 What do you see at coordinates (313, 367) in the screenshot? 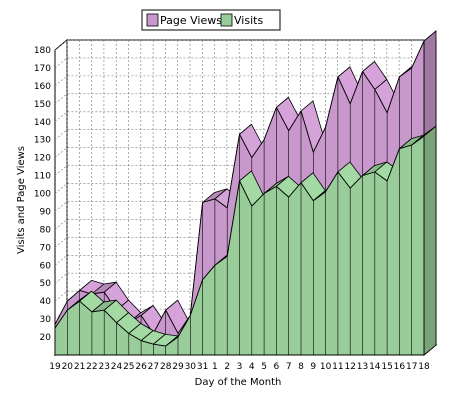
I see `x-tick-label: 9` at bounding box center [313, 367].